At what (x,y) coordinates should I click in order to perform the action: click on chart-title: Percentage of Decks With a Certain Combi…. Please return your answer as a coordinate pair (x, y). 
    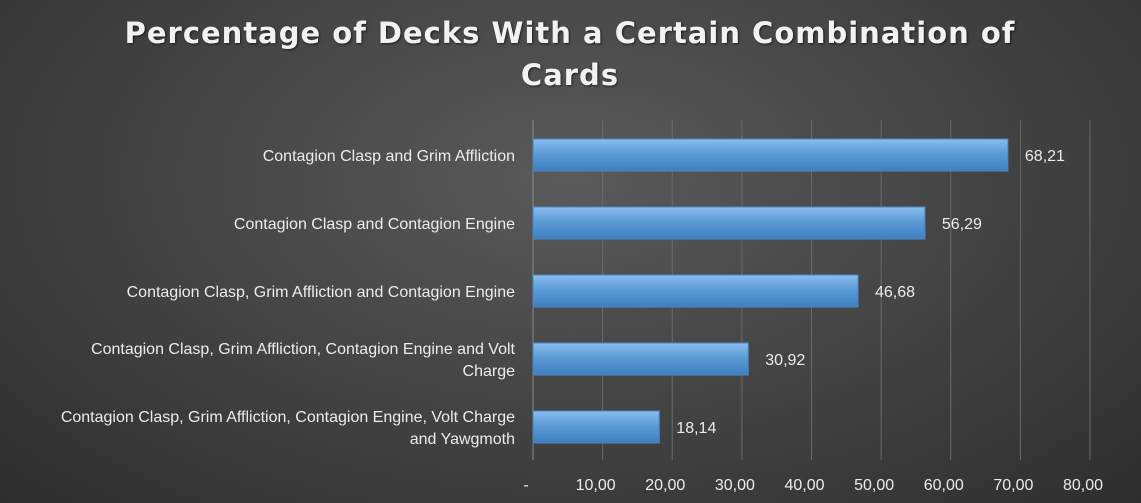
    Looking at the image, I should click on (570, 54).